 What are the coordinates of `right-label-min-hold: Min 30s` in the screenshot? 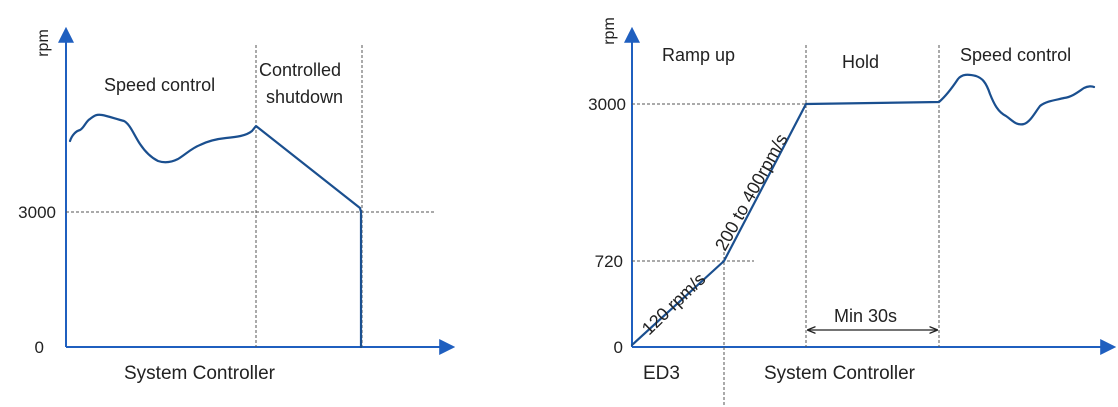 It's located at (865, 316).